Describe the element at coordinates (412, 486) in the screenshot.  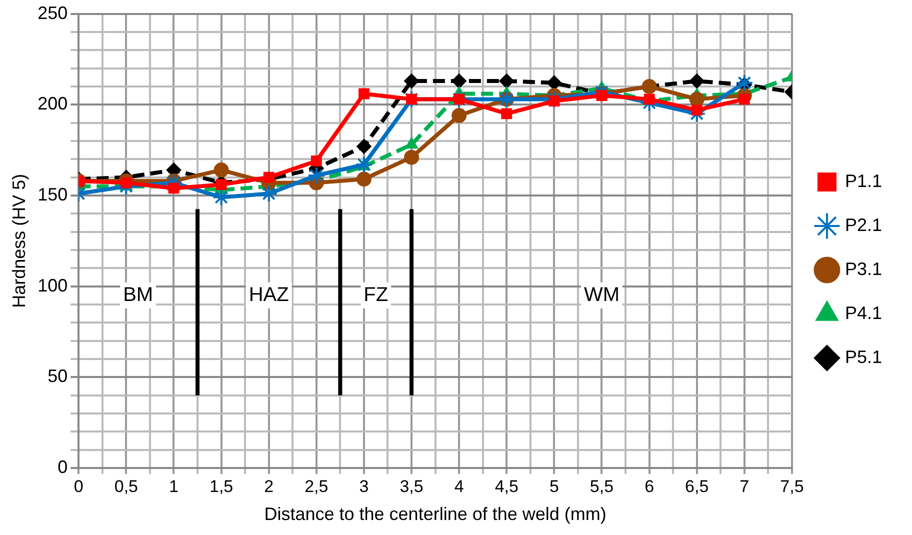
I see `x-tick-label: 3,5` at that location.